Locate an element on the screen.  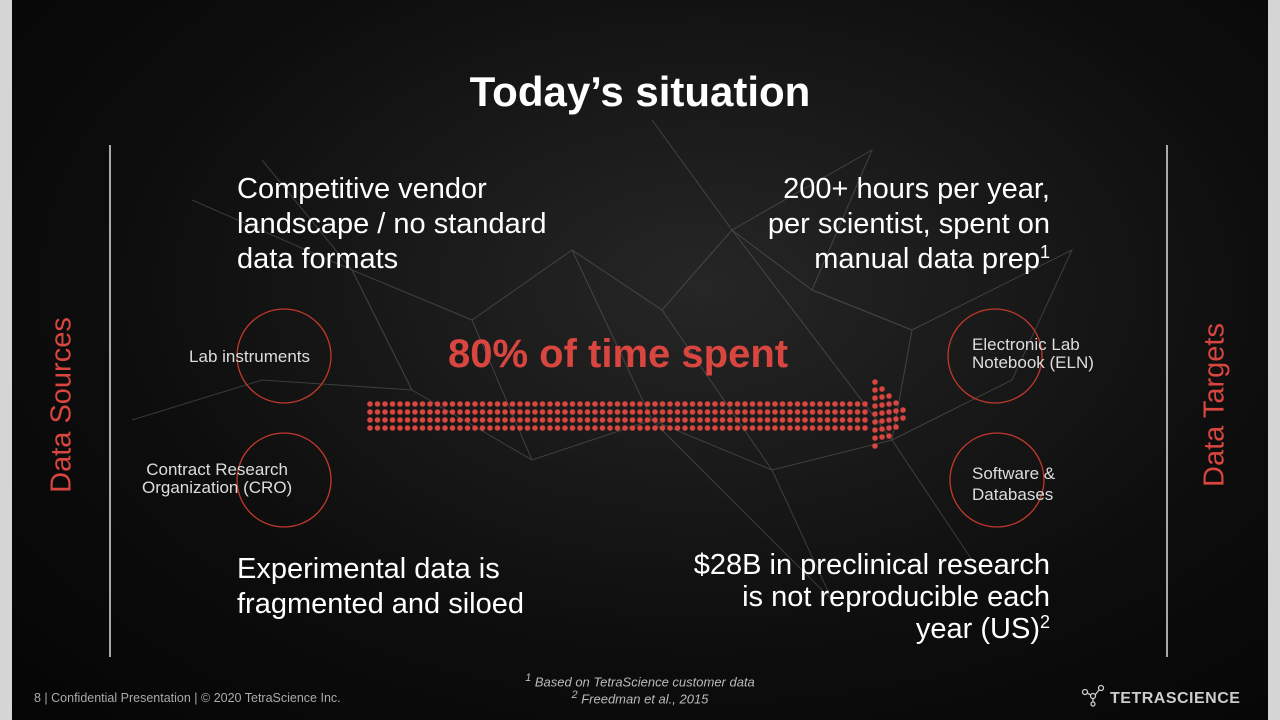
title: Today’s situation is located at coordinates (640, 91).